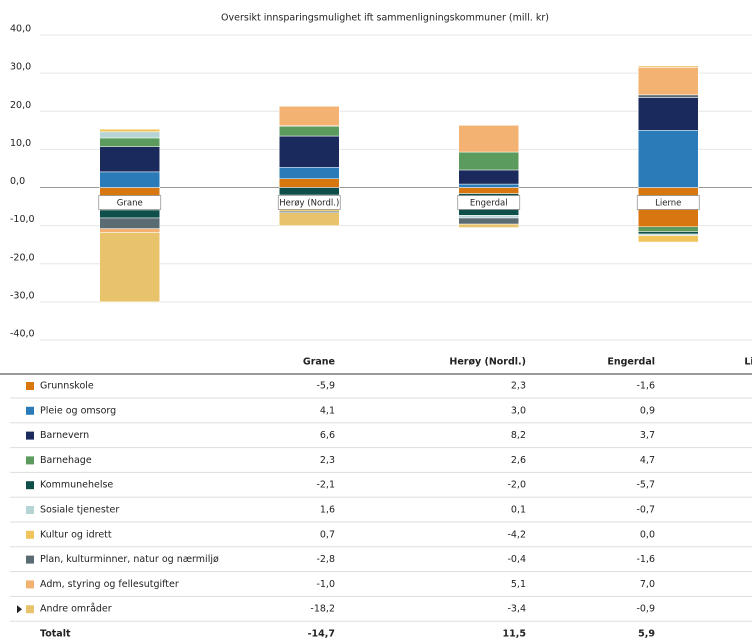 The image size is (752, 644). What do you see at coordinates (487, 362) in the screenshot?
I see `table-header: Herøy (Nordl.)` at bounding box center [487, 362].